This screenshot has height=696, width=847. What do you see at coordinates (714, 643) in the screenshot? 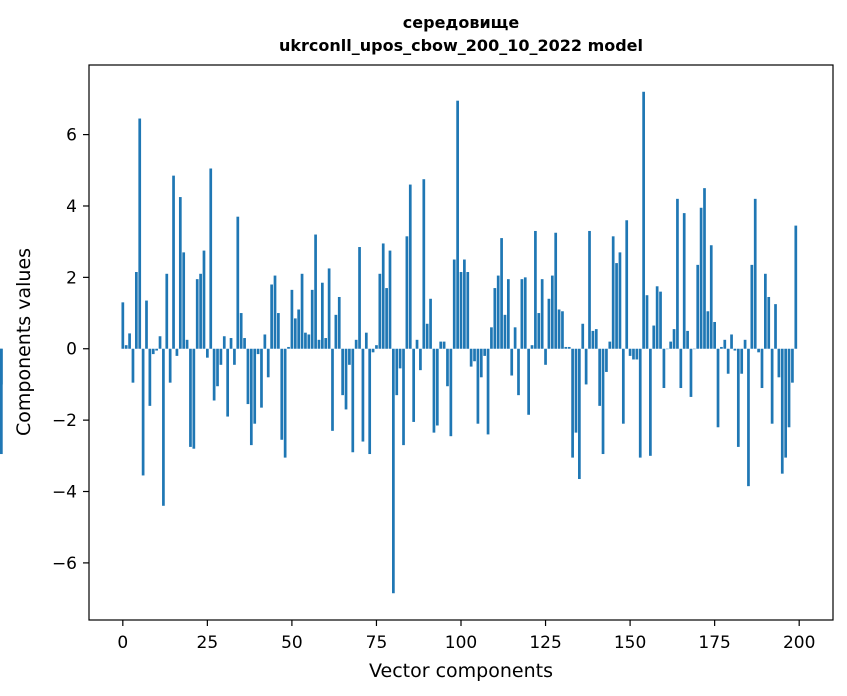
I see `x-tick-label: 175` at bounding box center [714, 643].